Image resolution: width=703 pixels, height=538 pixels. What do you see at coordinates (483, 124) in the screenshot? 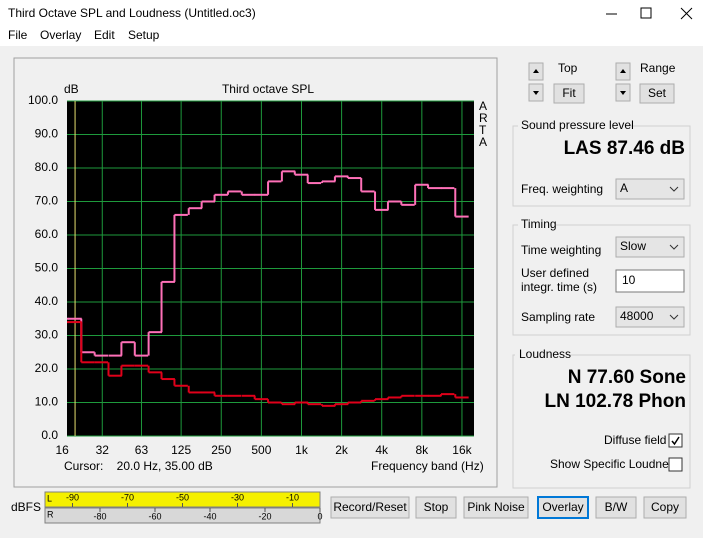
I see `side-label: ARTA` at bounding box center [483, 124].